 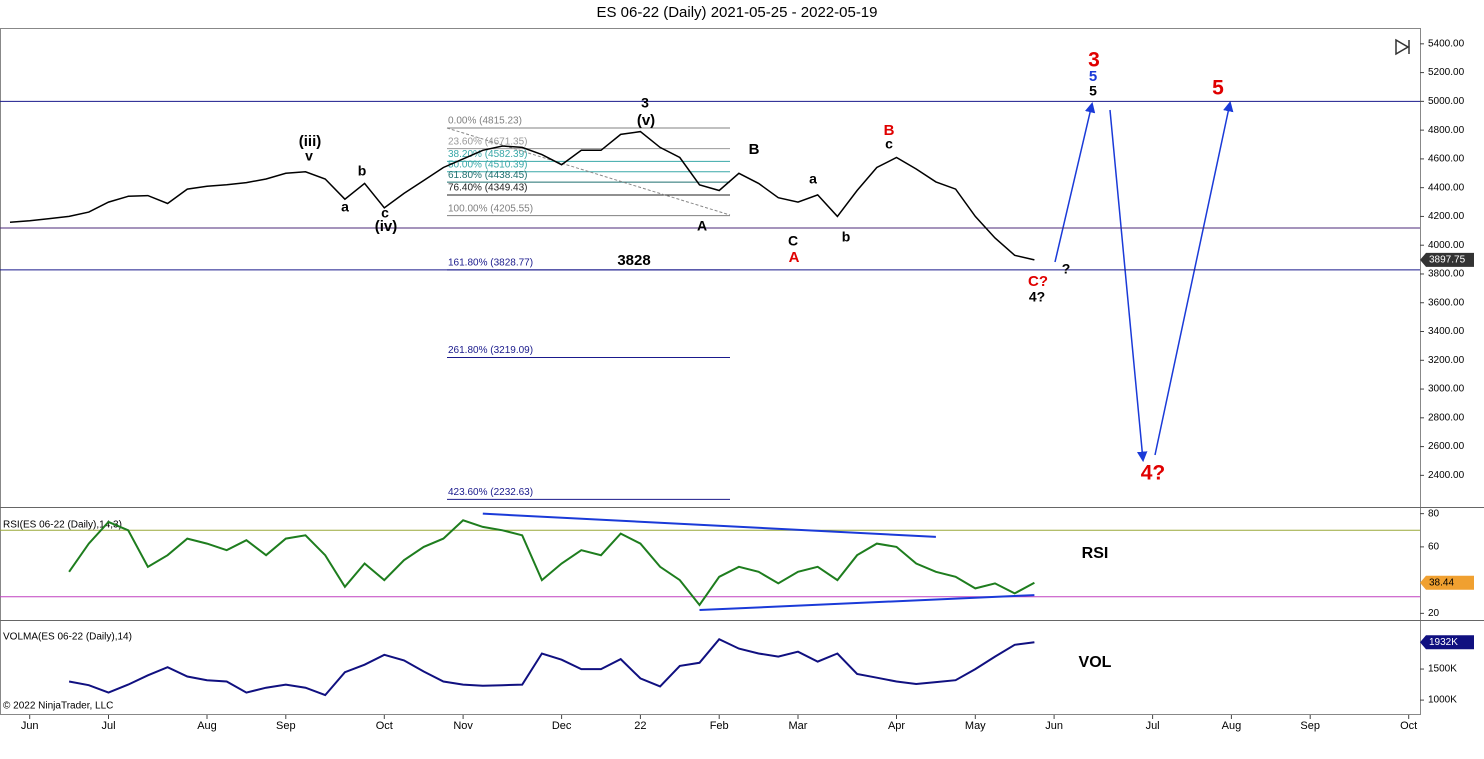 What do you see at coordinates (1446, 389) in the screenshot?
I see `y-tick-label: 3000.00` at bounding box center [1446, 389].